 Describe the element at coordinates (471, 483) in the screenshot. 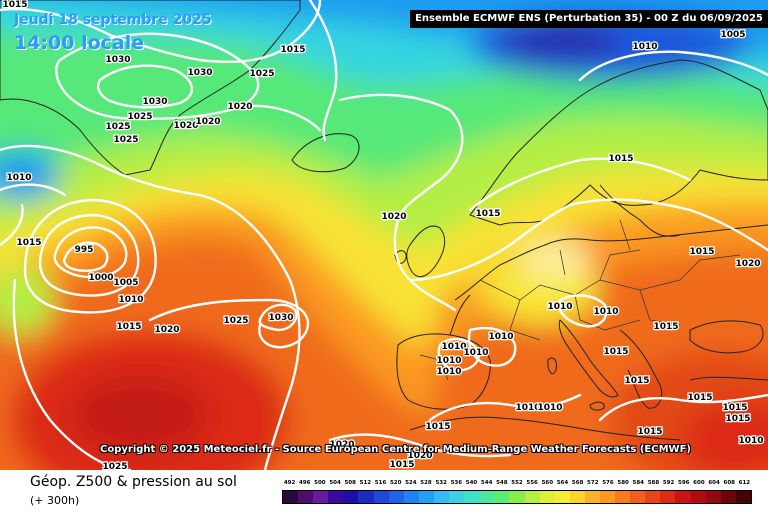

I see `scale-tick-label: 540` at that location.